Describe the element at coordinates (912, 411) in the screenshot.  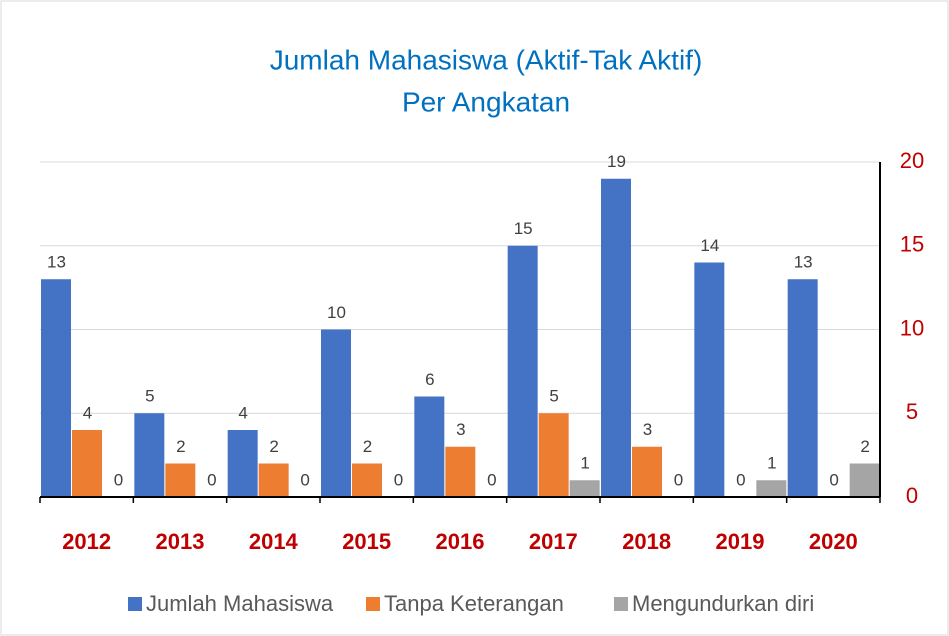
I see `y-tick-label: 5` at that location.